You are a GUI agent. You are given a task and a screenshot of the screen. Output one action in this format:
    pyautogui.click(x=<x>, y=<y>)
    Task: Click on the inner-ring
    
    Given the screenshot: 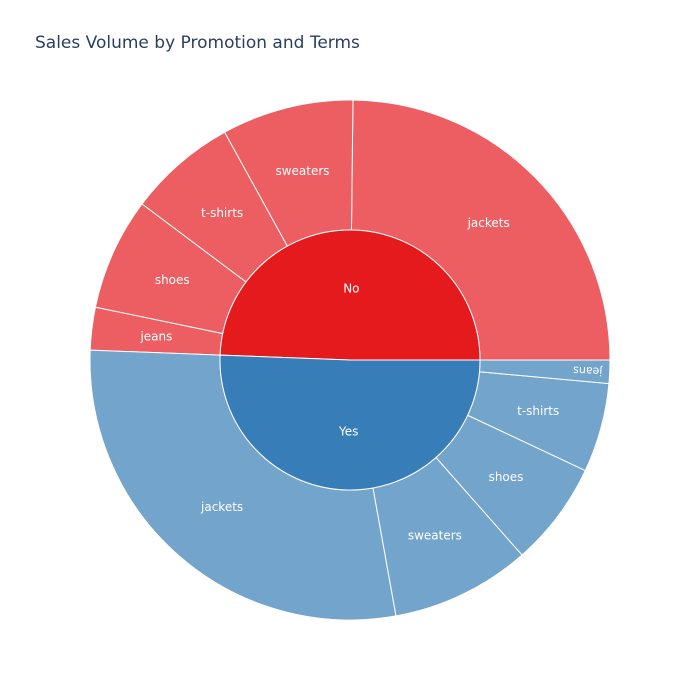 What is the action you would take?
    pyautogui.click(x=350, y=360)
    